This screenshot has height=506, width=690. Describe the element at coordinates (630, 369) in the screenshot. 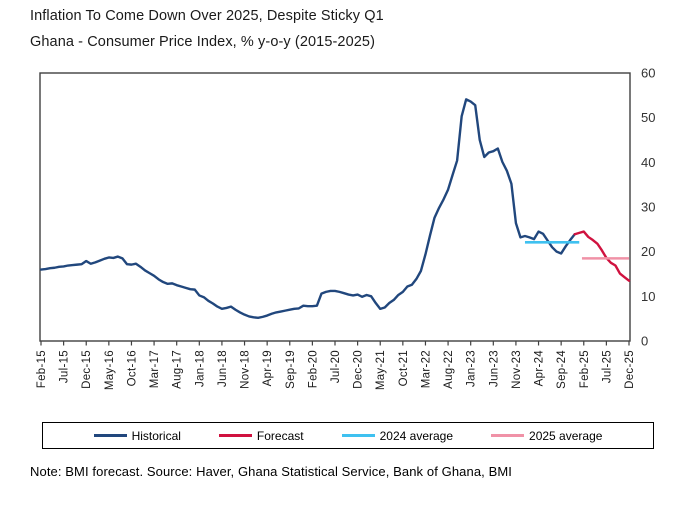

I see `x-tick-label: Dec-25` at that location.